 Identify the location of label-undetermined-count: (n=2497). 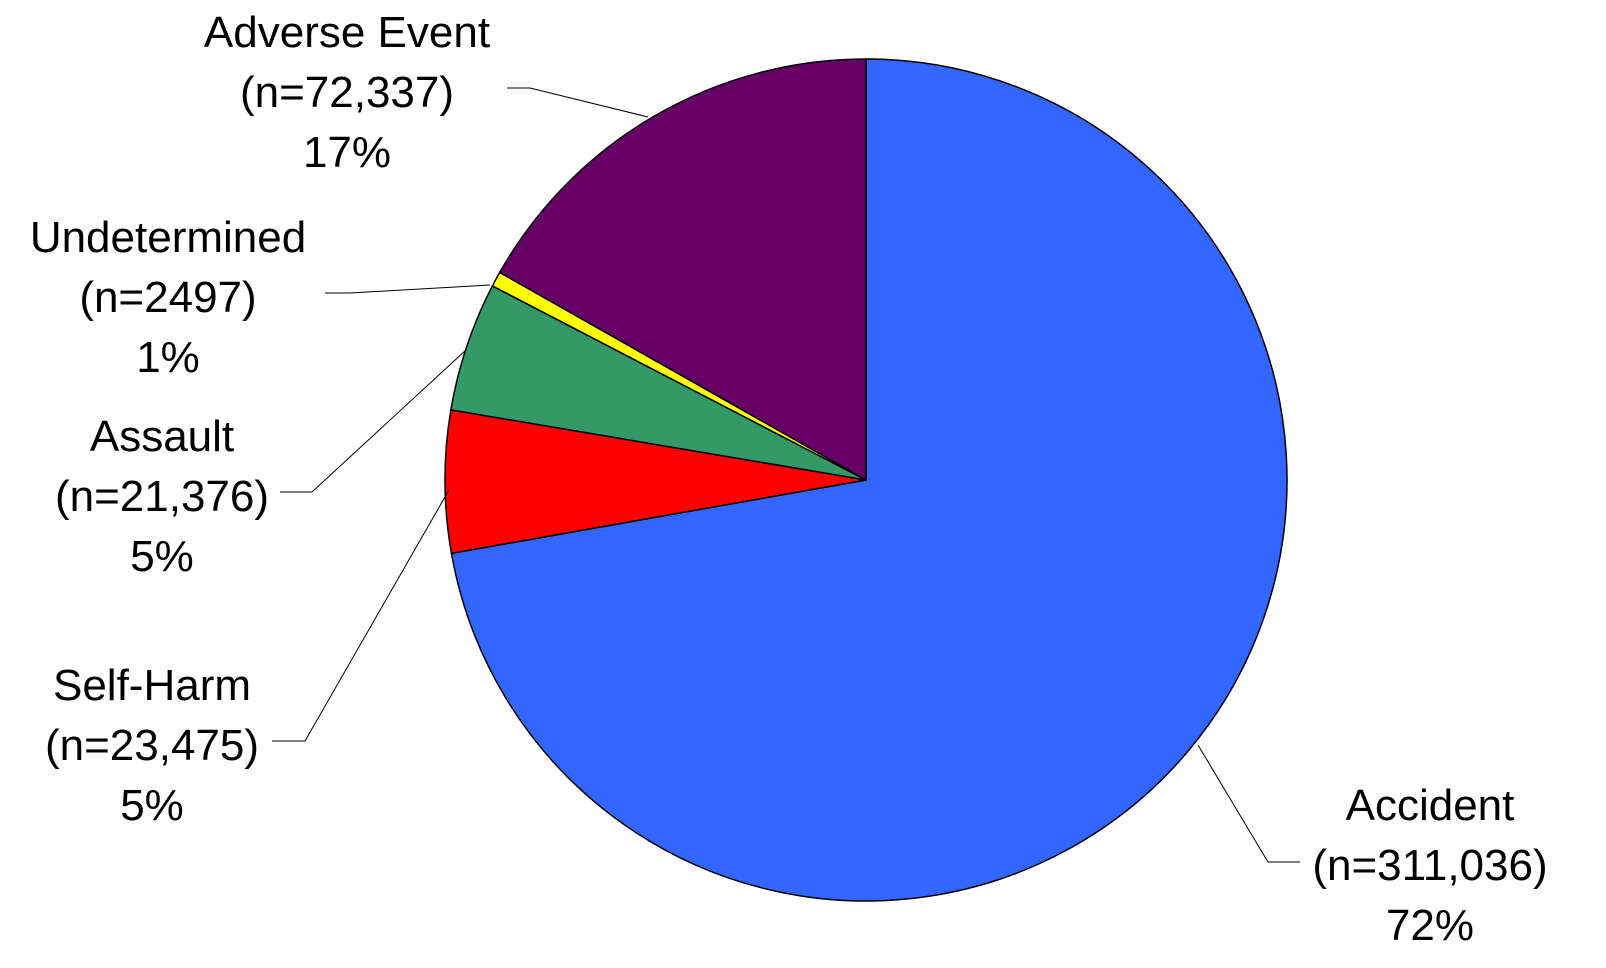
(167, 297).